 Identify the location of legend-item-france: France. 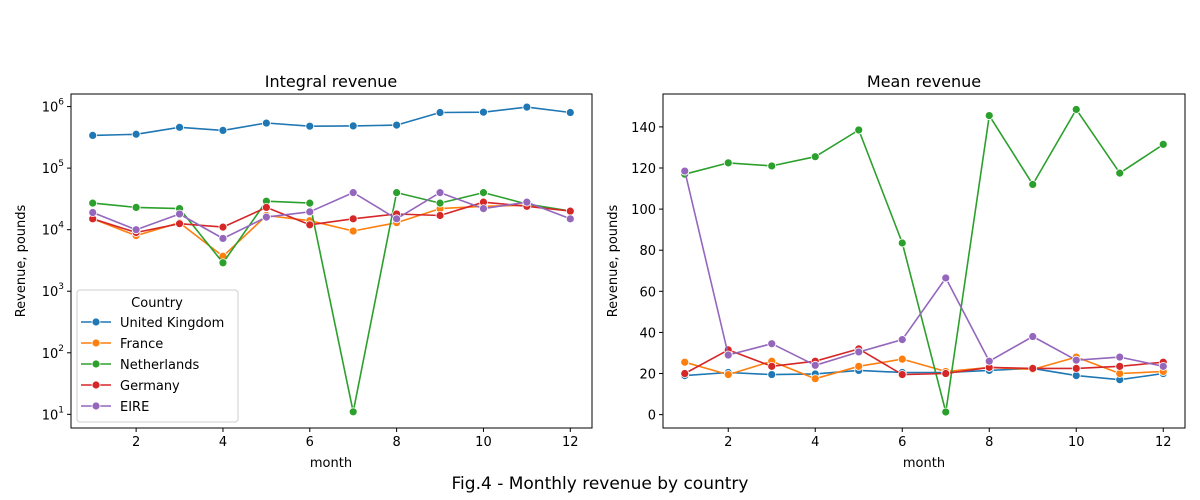
(122, 344).